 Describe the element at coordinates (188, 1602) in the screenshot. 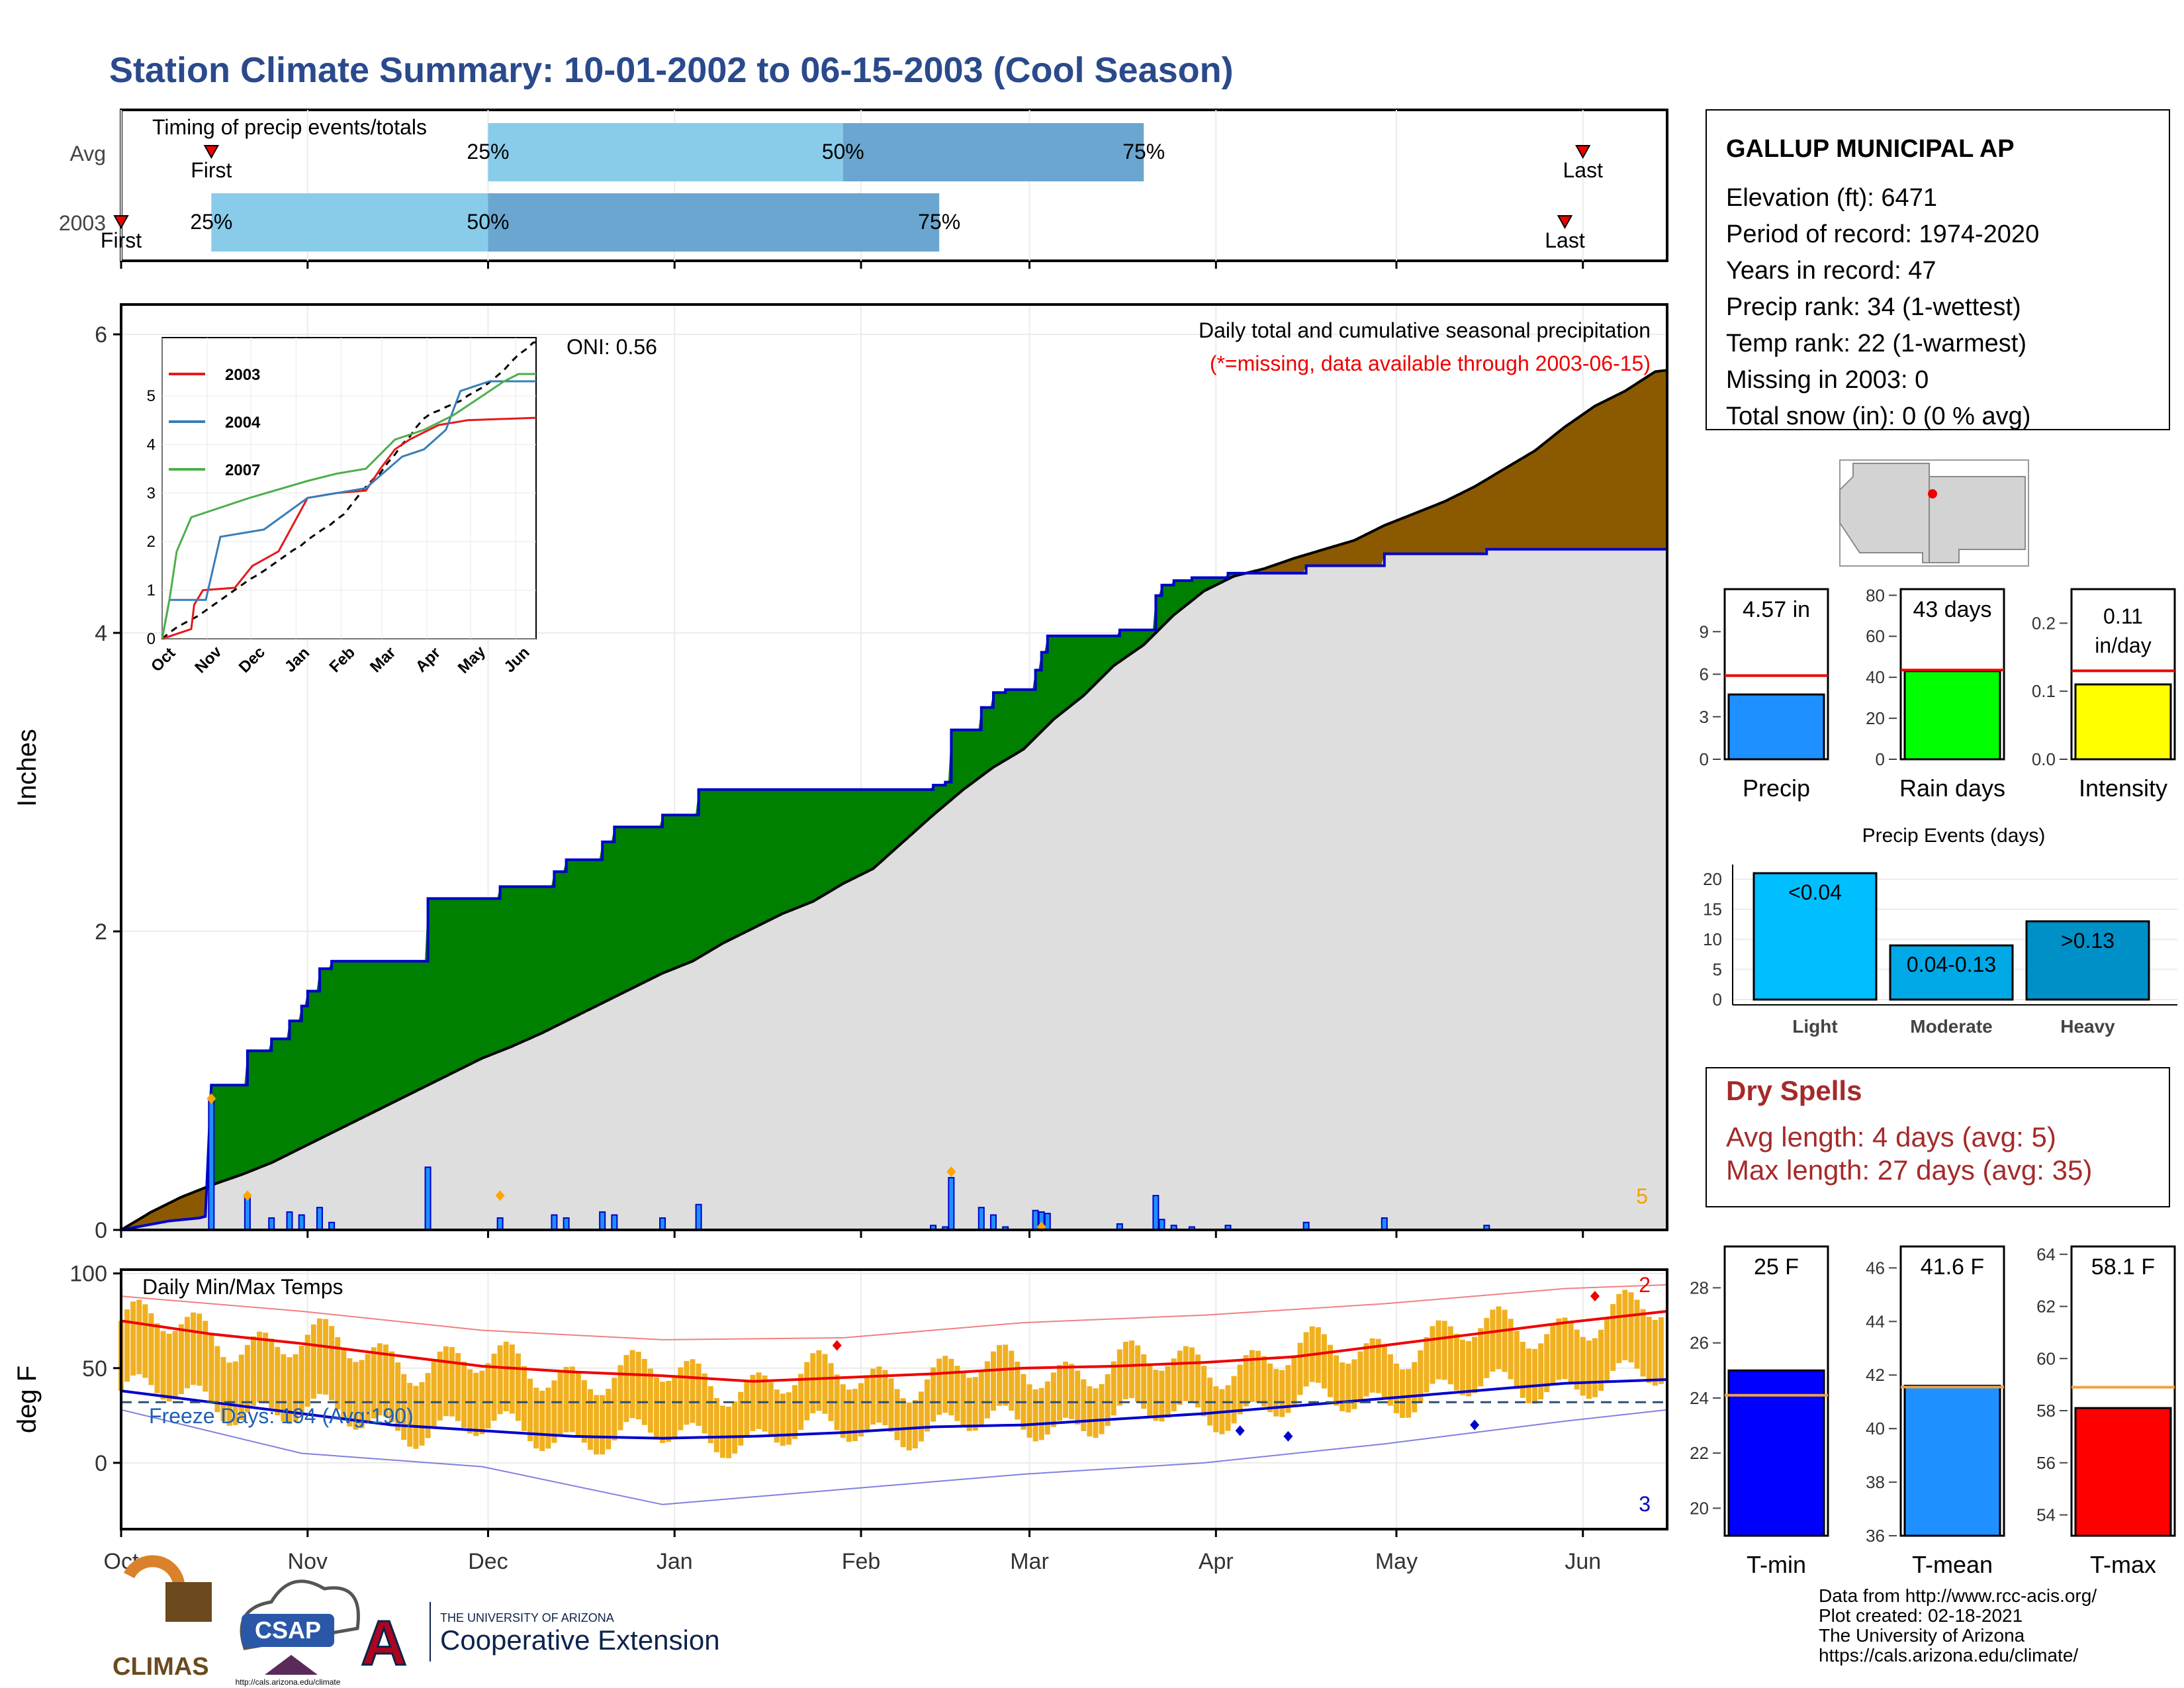

I see `climas-logo-block` at that location.